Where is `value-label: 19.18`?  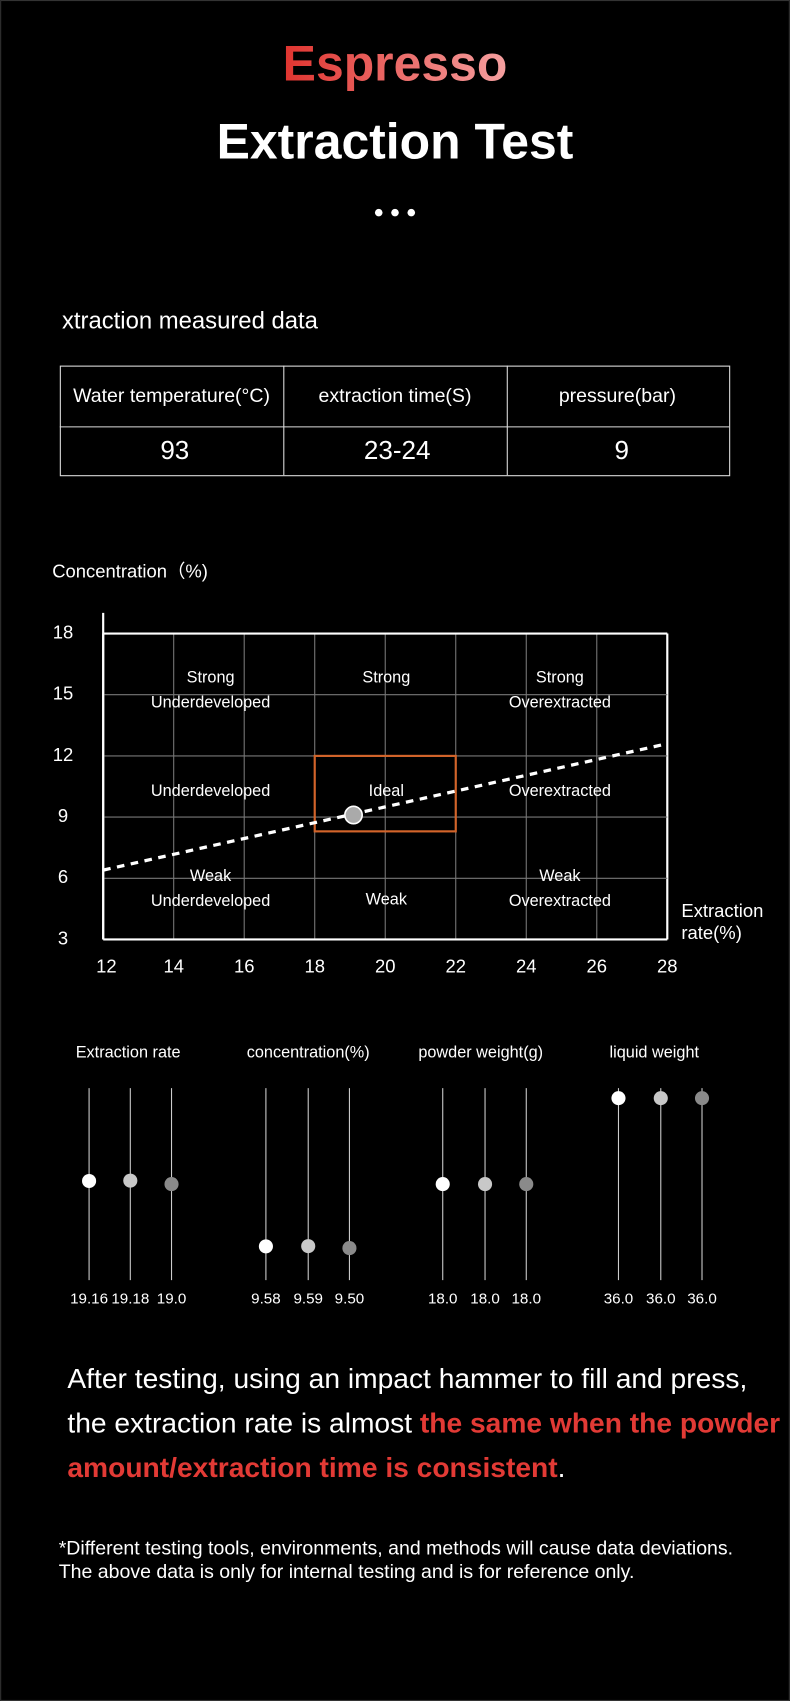
value-label: 19.18 is located at coordinates (130, 1299).